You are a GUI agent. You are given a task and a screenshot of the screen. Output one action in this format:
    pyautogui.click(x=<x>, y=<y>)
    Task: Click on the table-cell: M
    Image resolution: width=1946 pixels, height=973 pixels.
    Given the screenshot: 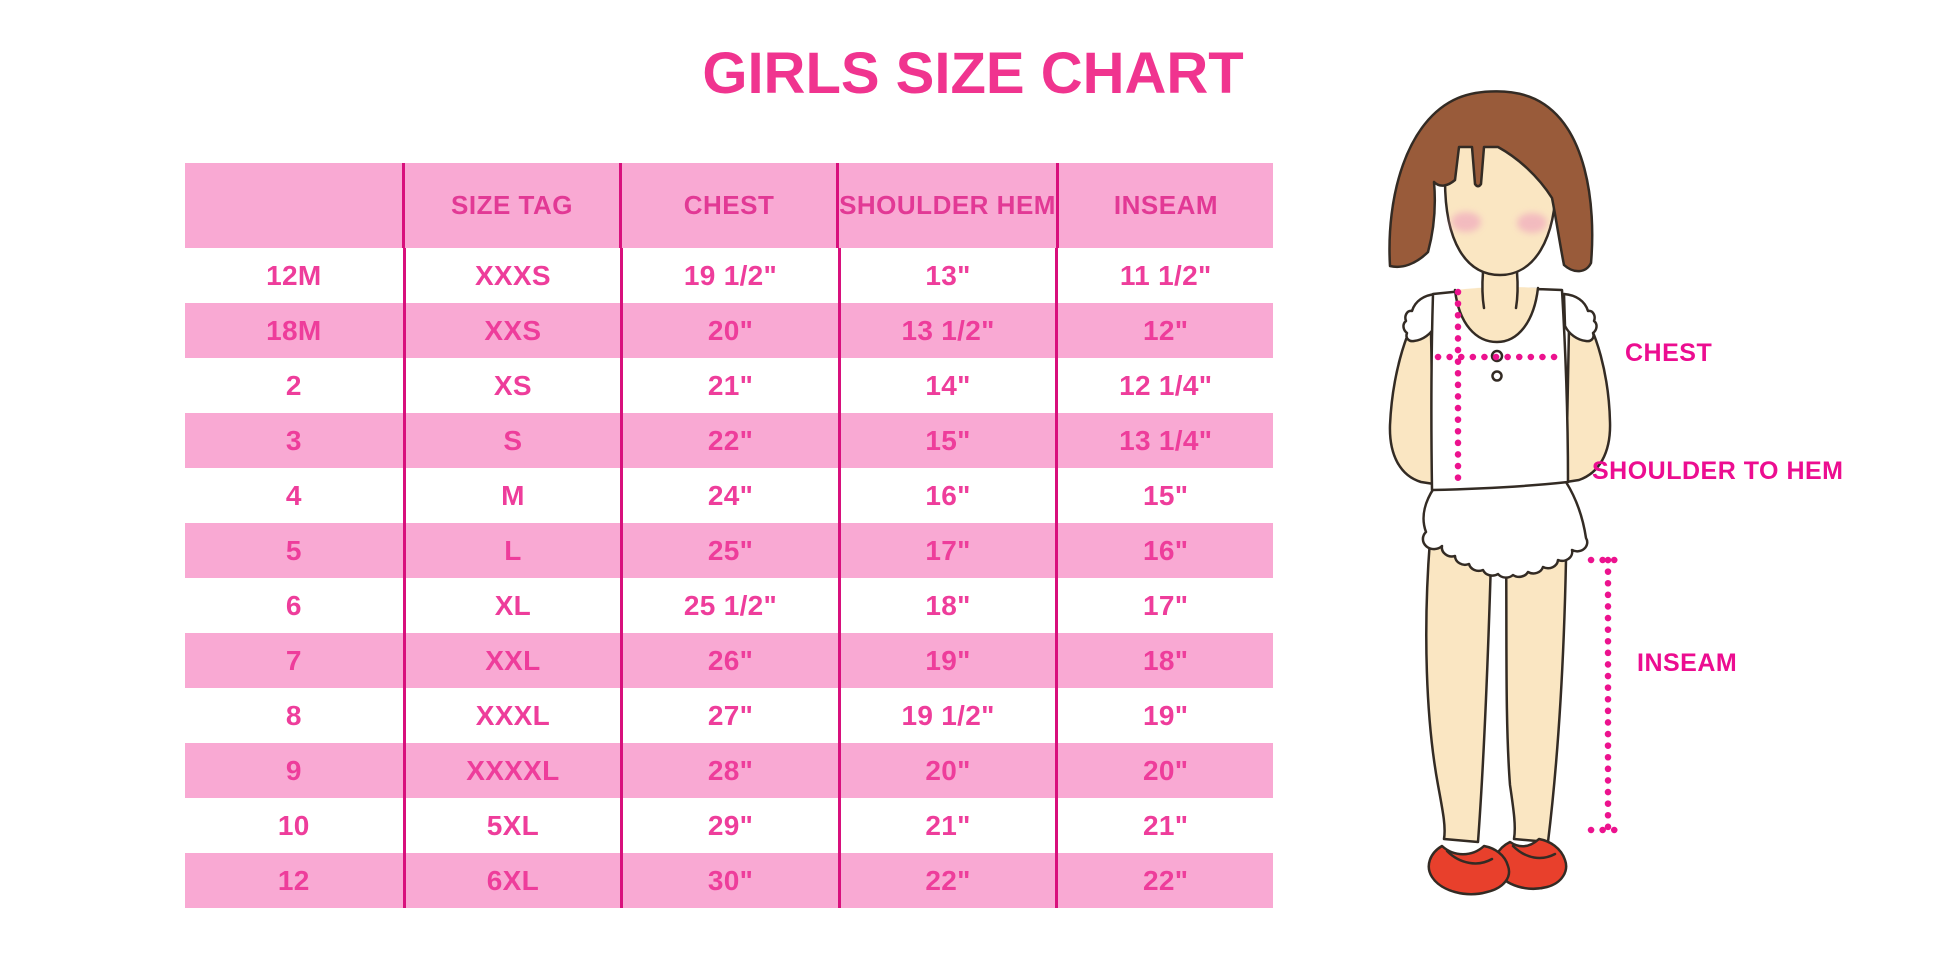 What is the action you would take?
    pyautogui.click(x=511, y=495)
    